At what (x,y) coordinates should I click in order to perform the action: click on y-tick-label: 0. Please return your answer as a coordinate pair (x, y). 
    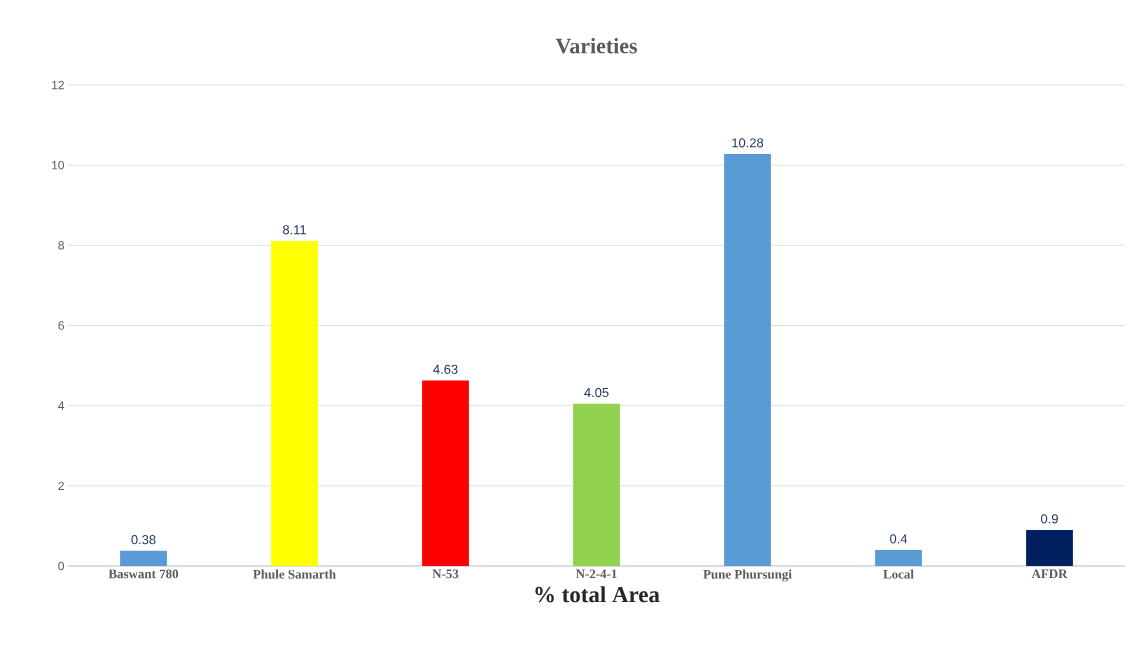
    Looking at the image, I should click on (61, 566).